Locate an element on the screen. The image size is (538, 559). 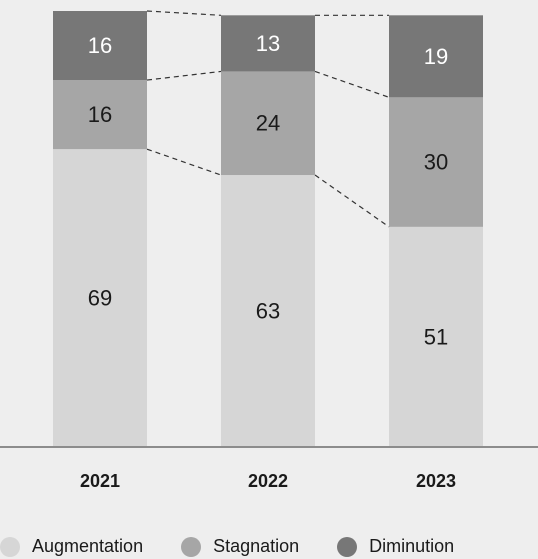
bar-diminution-2021 is located at coordinates (100, 46).